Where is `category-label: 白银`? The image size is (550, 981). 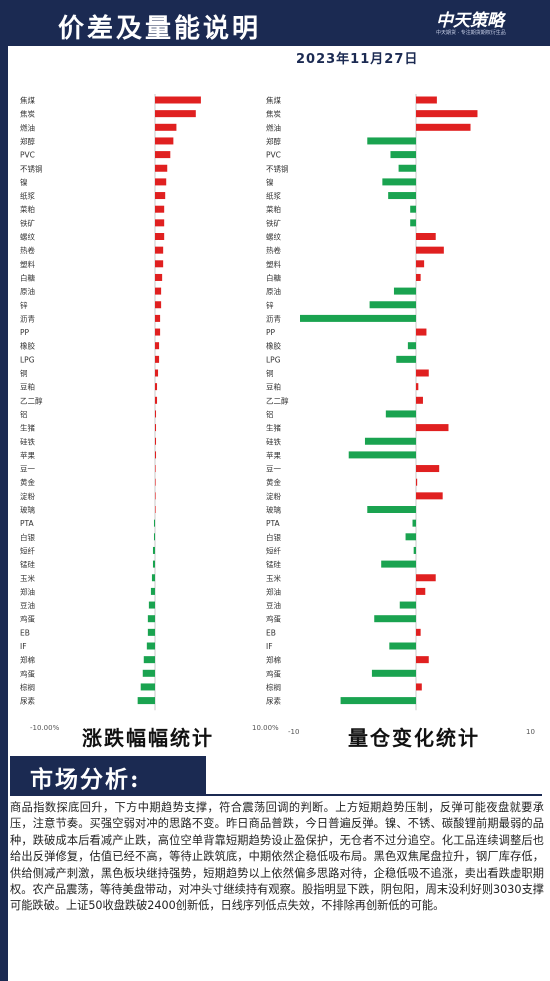 category-label: 白银 is located at coordinates (273, 537).